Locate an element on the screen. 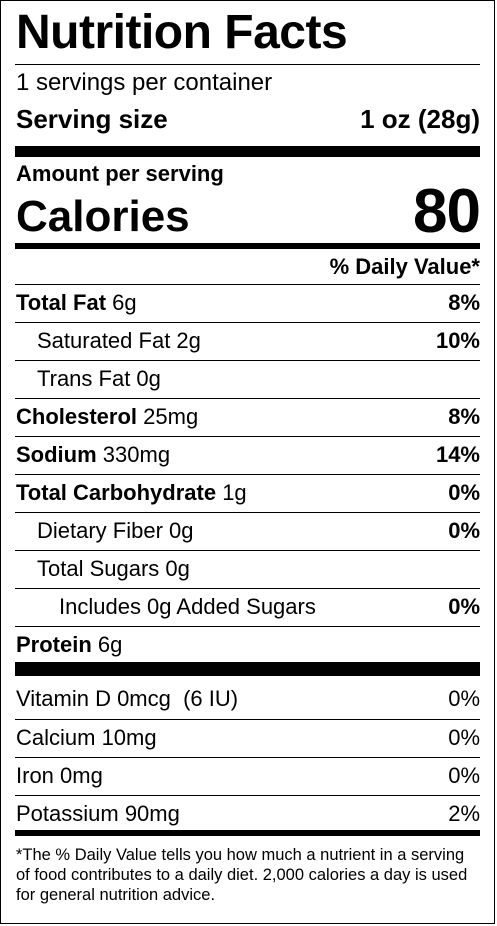 This screenshot has width=497, height=926. serving-size-label: Serving size is located at coordinates (92, 119).